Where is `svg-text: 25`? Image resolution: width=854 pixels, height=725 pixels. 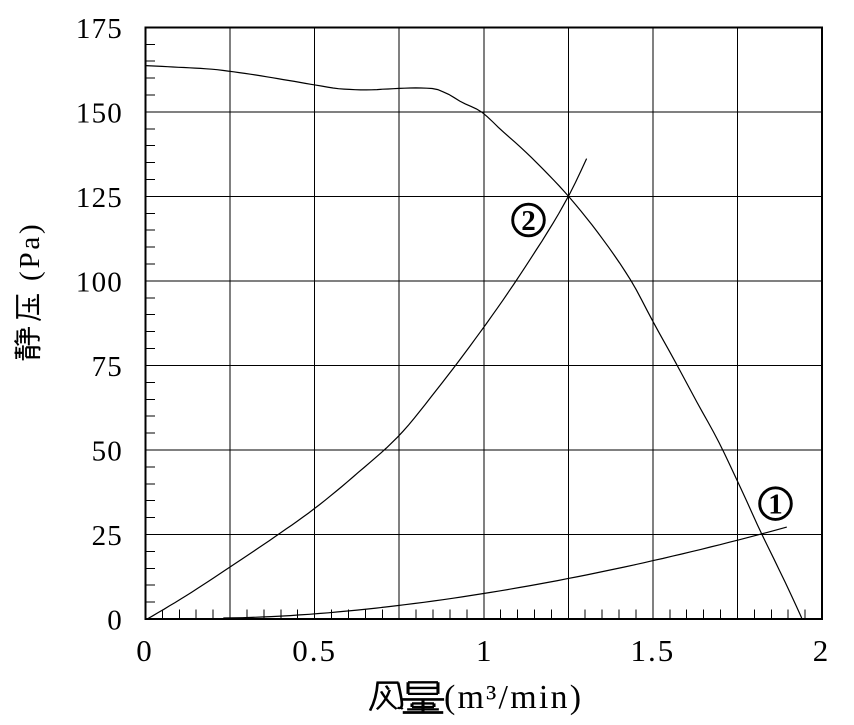 svg-text: 25 is located at coordinates (107, 536).